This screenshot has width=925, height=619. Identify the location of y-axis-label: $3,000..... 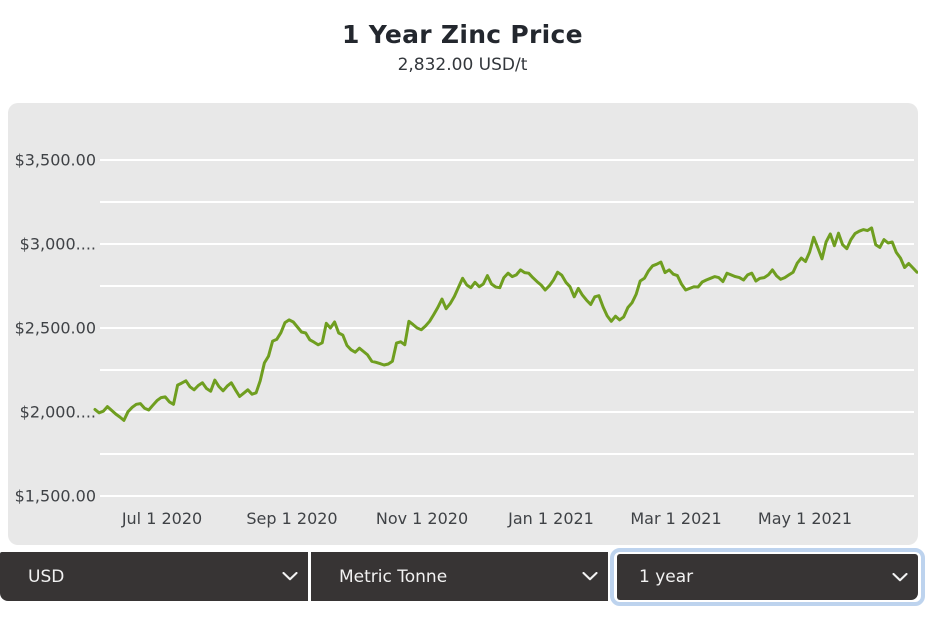
(58, 244).